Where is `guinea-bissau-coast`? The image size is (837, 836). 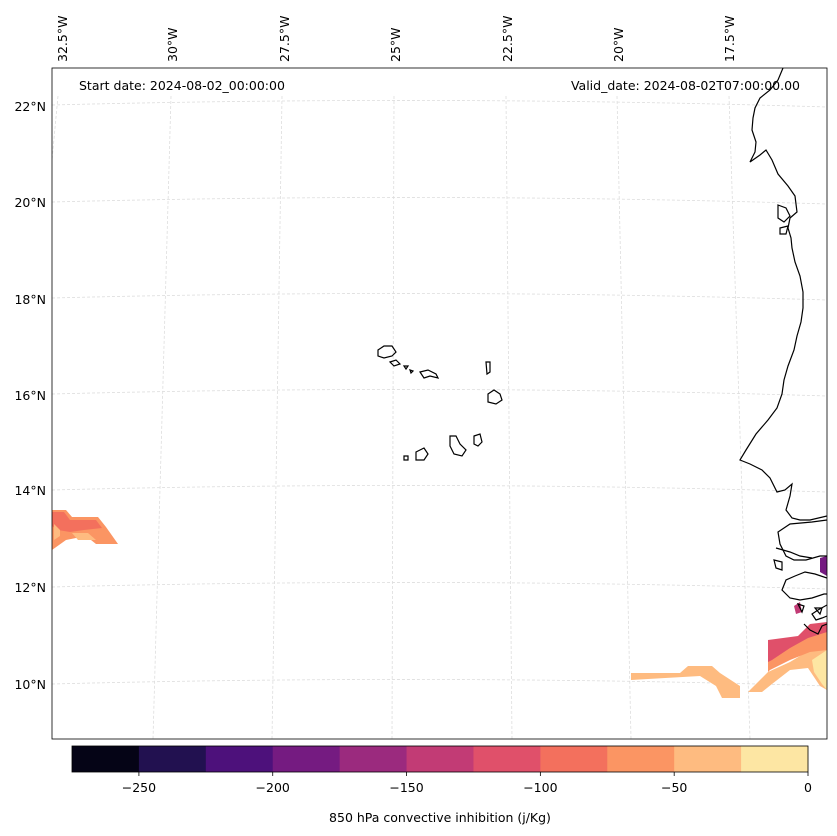
guinea-bissau-coast is located at coordinates (804, 586).